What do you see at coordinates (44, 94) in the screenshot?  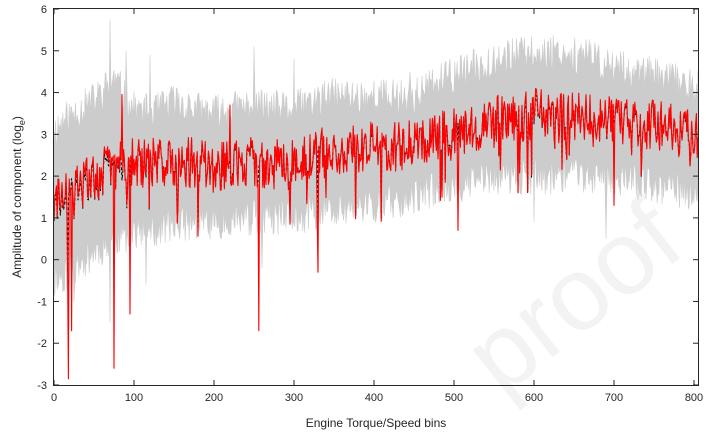 I see `y-tick-label: 4` at bounding box center [44, 94].